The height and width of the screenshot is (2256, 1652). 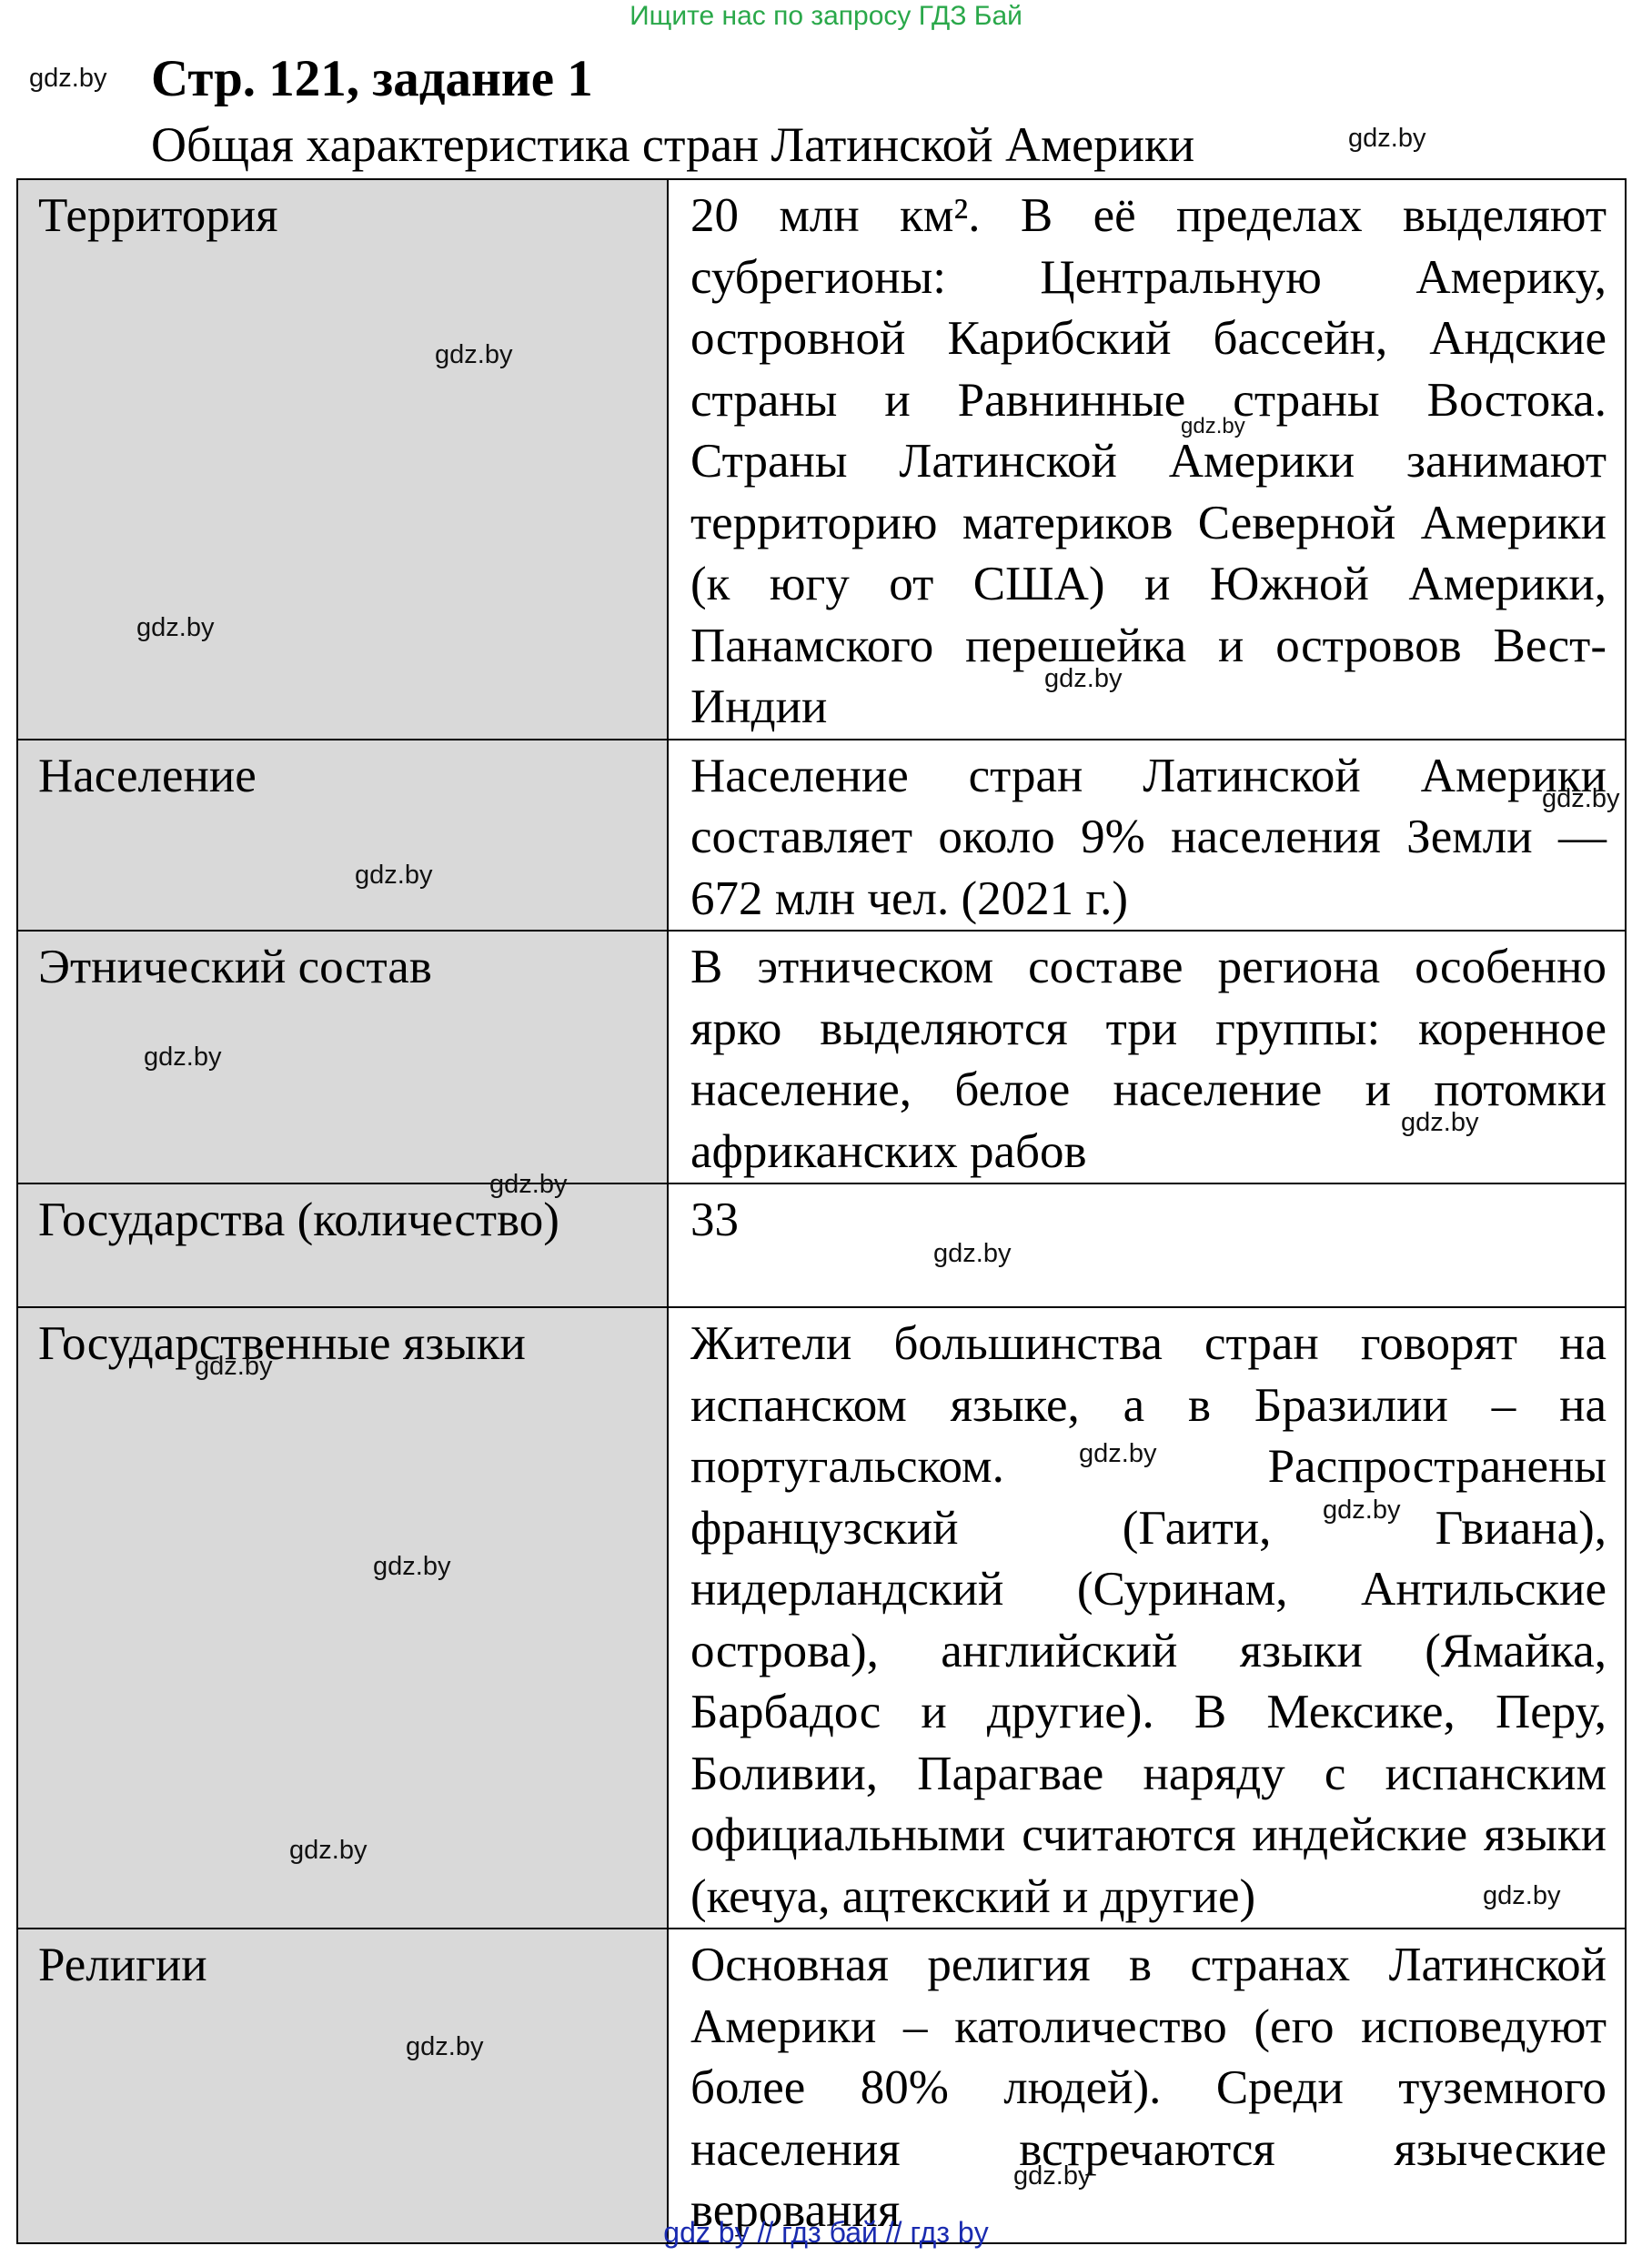 What do you see at coordinates (342, 835) in the screenshot?
I see `row-label: Население` at bounding box center [342, 835].